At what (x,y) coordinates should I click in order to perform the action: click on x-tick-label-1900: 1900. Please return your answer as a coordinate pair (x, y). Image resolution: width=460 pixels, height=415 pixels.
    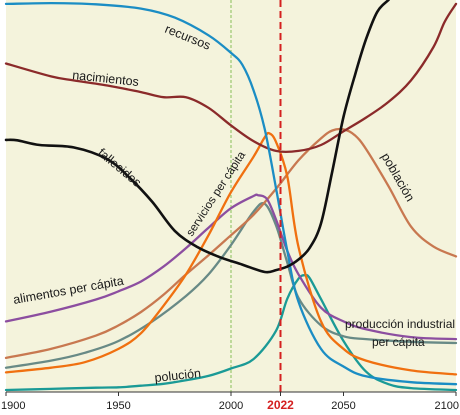
    Looking at the image, I should click on (13, 406).